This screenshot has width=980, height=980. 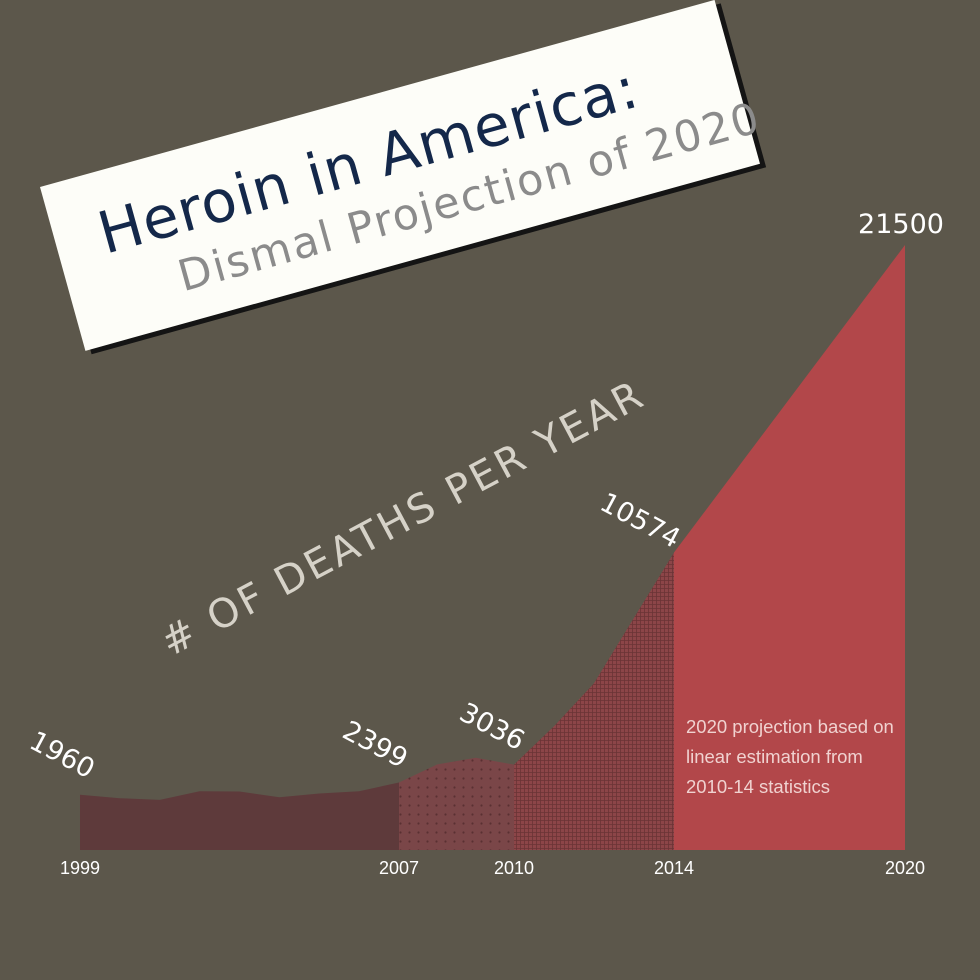 I want to click on area-segment-2007-2010, so click(x=456, y=803).